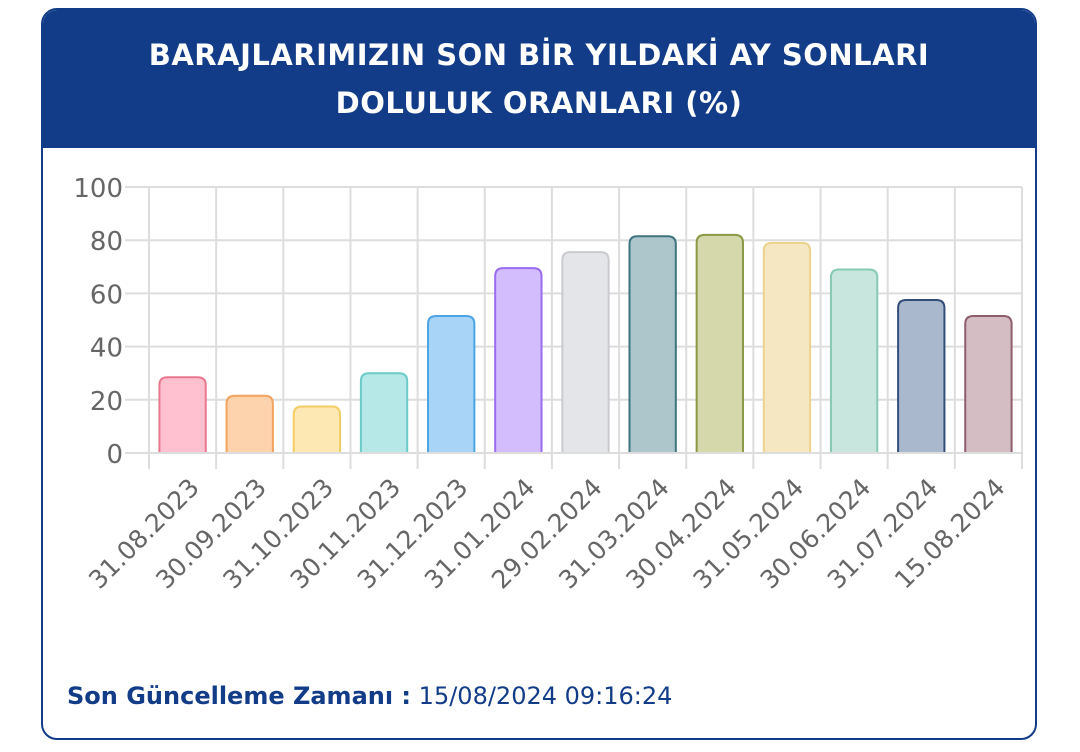 This screenshot has height=752, width=1080. I want to click on y-tick-label: 40, so click(106, 349).